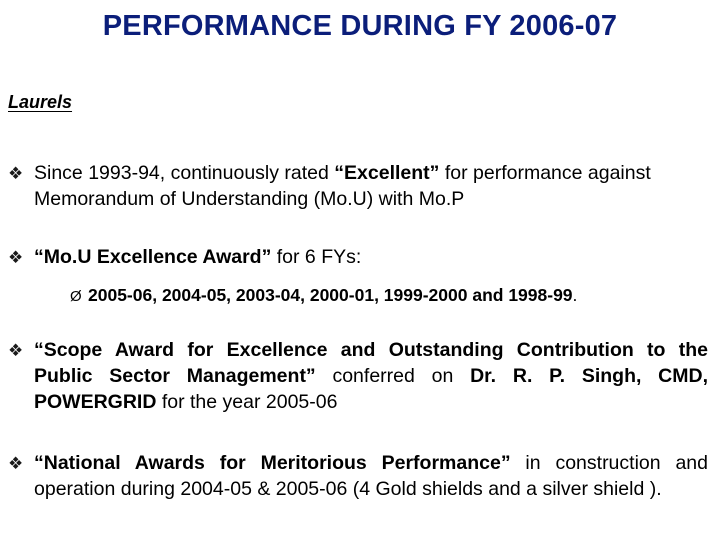 This screenshot has width=720, height=540. What do you see at coordinates (76, 296) in the screenshot?
I see `arrow-bullet-icon: Ø` at bounding box center [76, 296].